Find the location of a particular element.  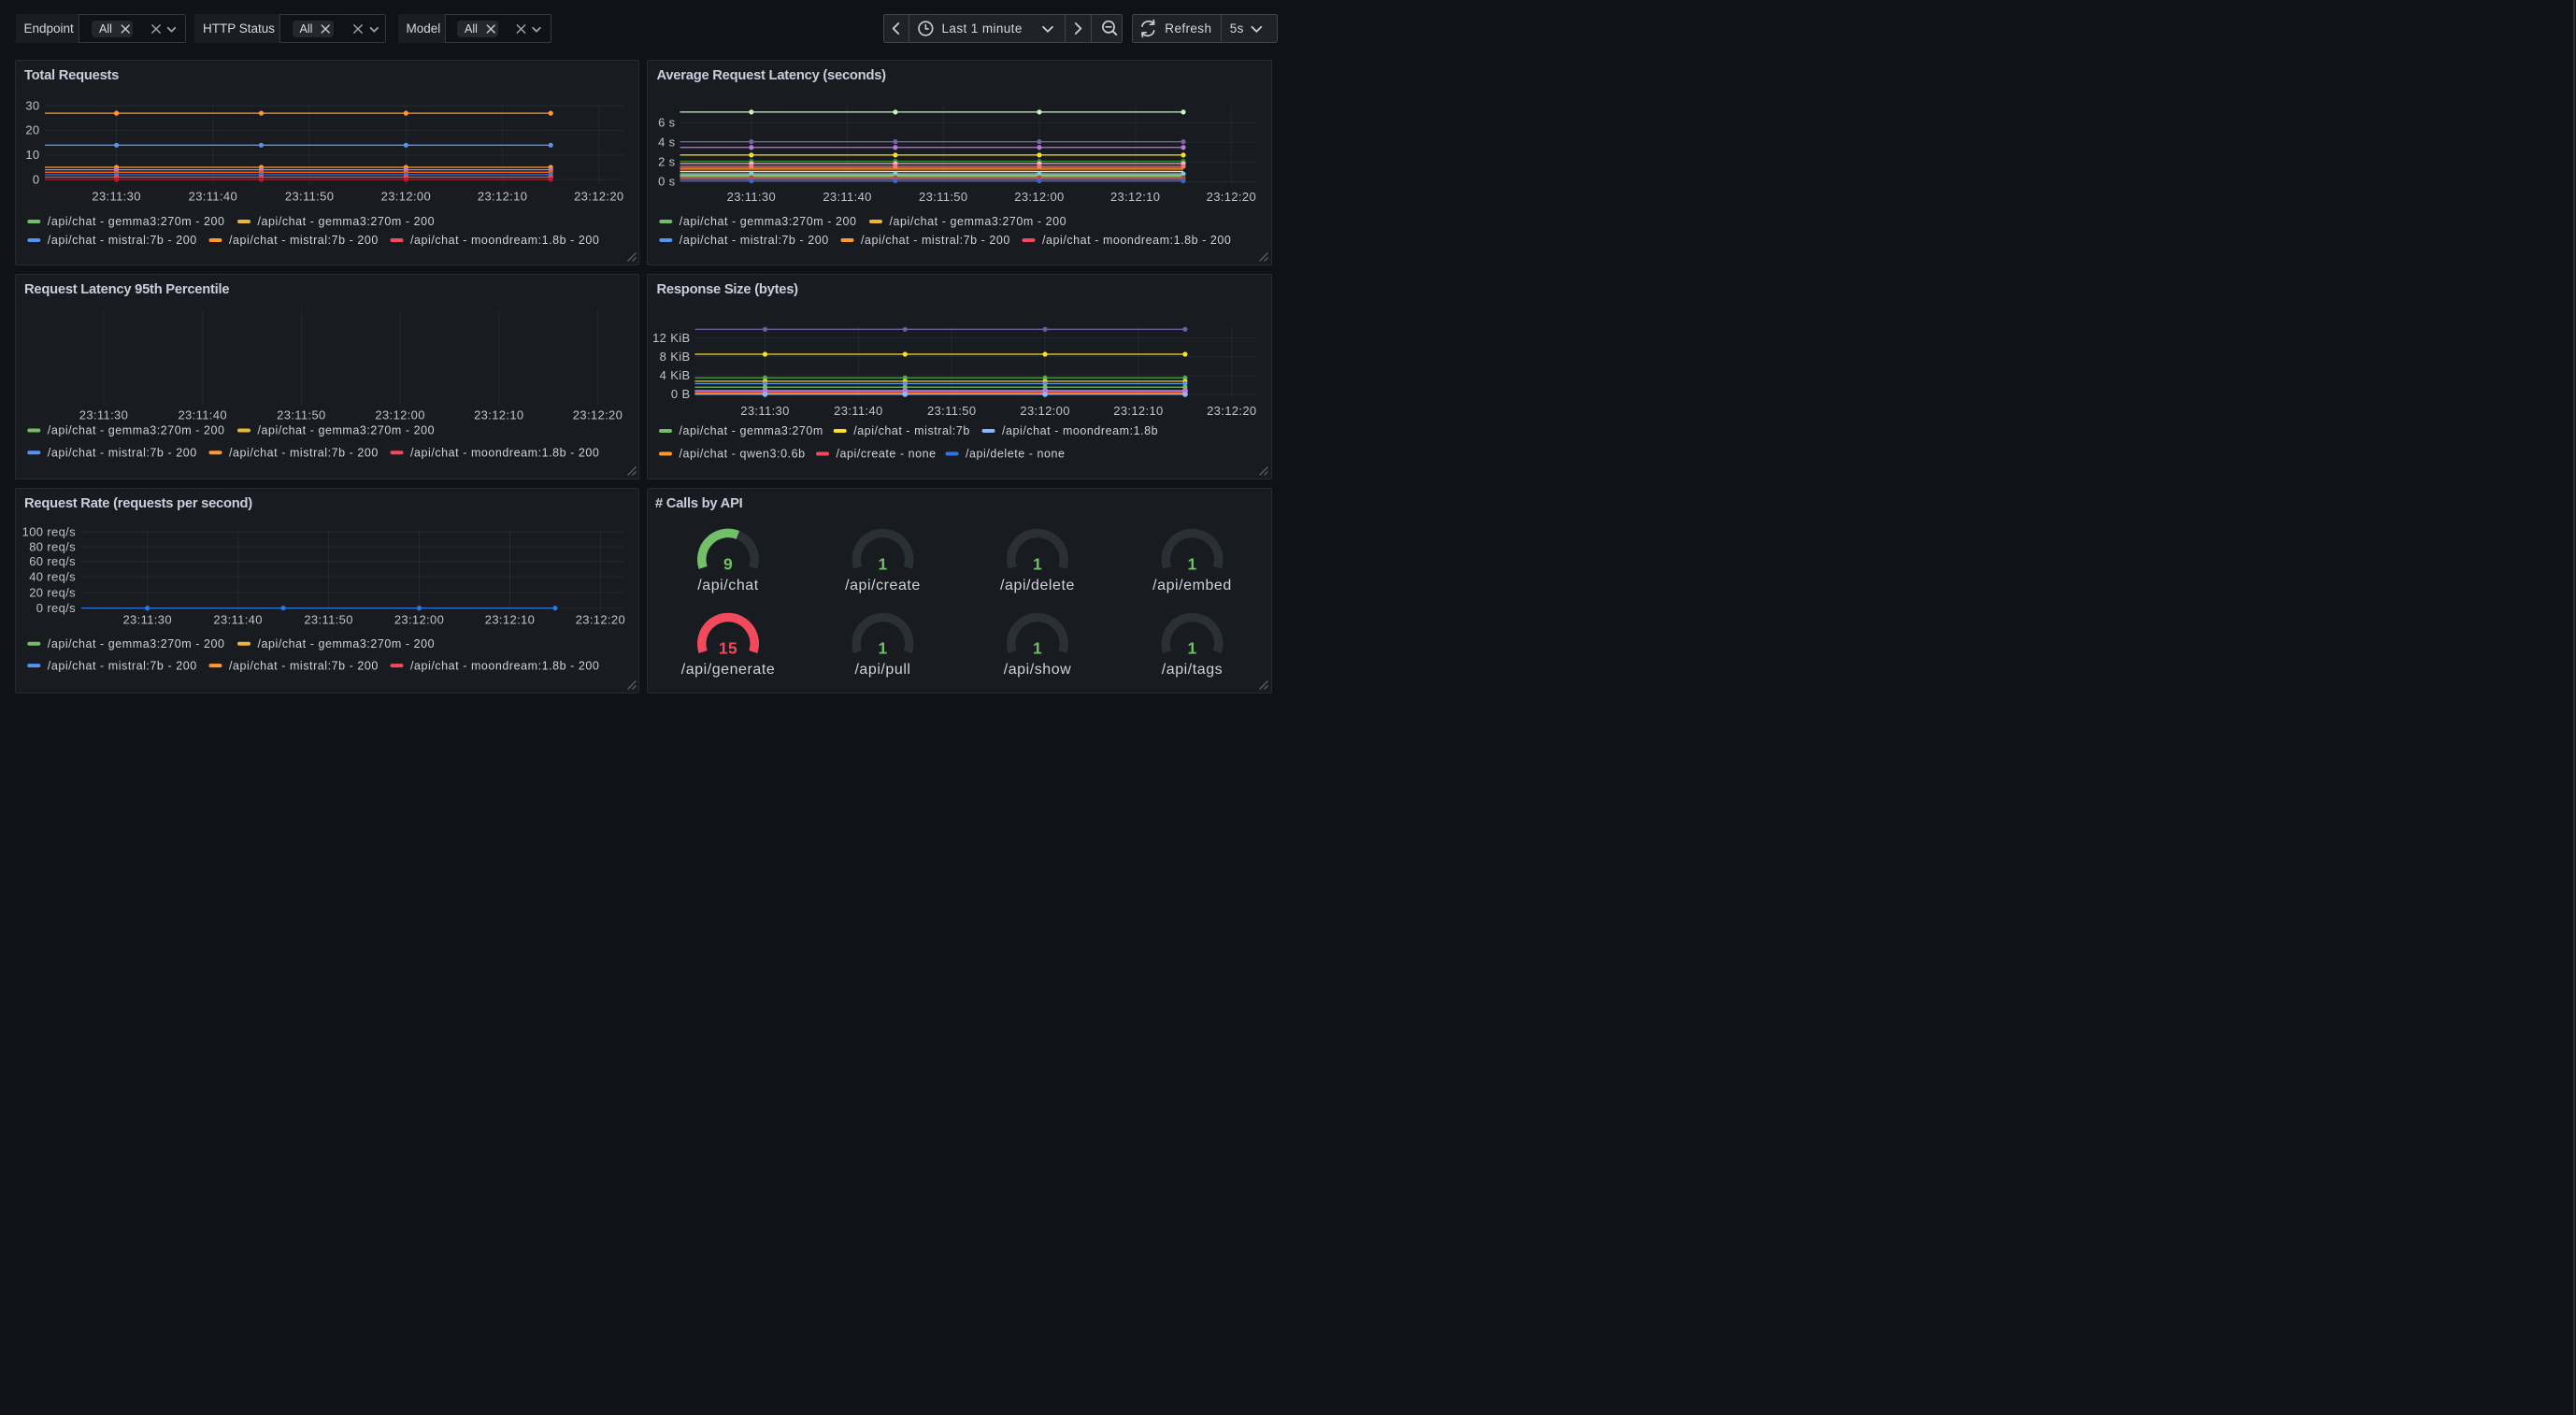

svg-text: 100 req/s is located at coordinates (48, 532).